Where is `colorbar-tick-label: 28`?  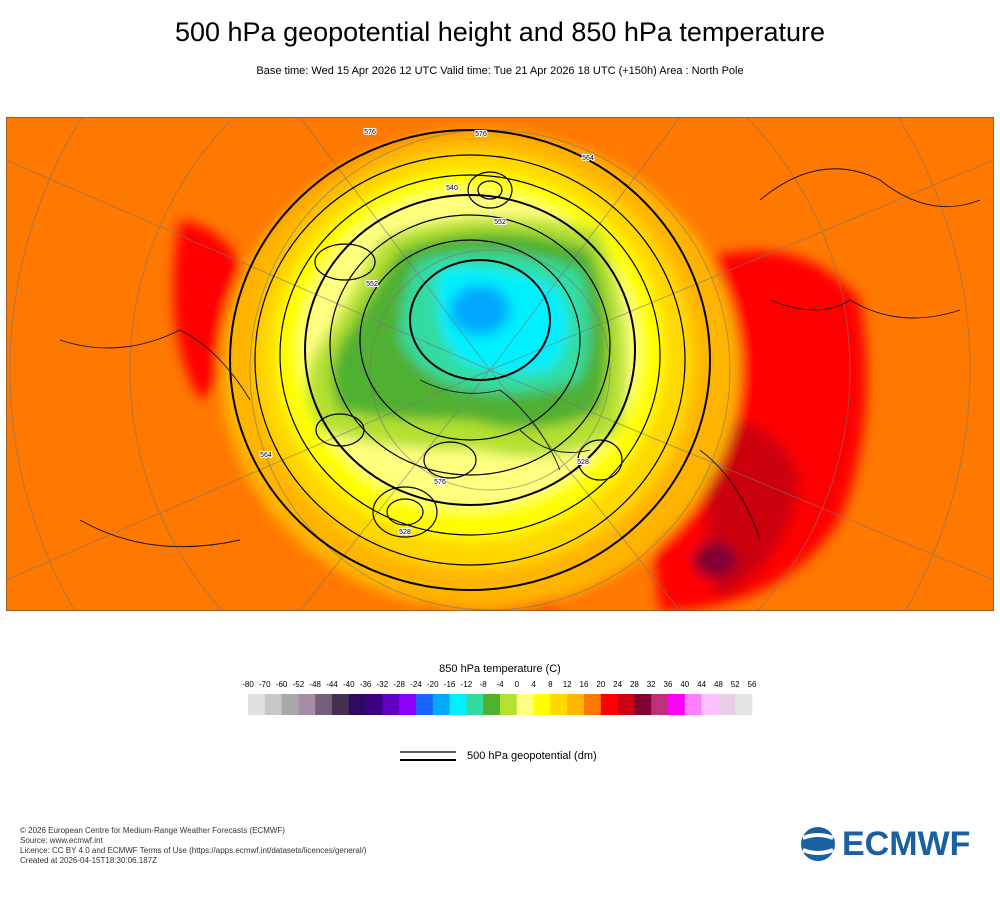 colorbar-tick-label: 28 is located at coordinates (634, 684).